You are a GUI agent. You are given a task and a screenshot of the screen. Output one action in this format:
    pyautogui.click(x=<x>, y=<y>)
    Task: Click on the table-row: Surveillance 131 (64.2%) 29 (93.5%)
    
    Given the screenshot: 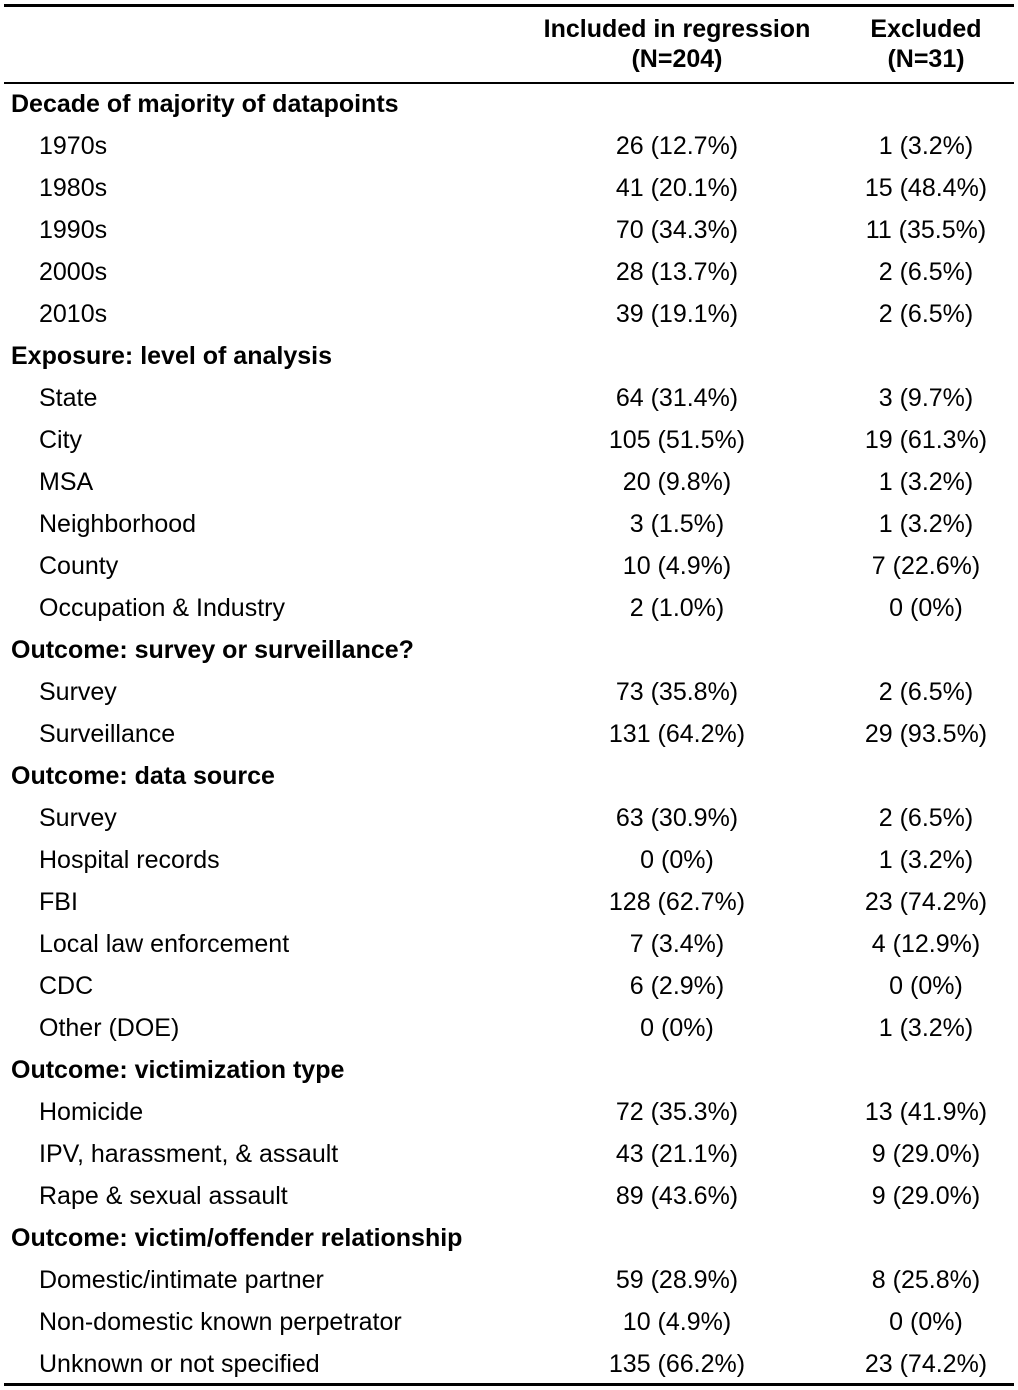 What is the action you would take?
    pyautogui.click(x=509, y=733)
    